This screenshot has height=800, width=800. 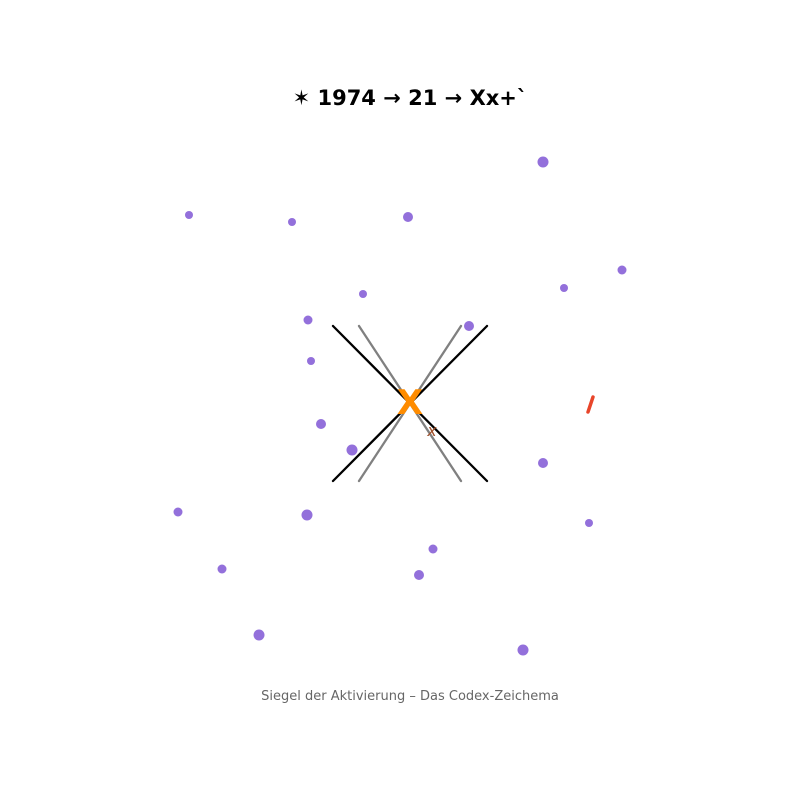 What do you see at coordinates (431, 430) in the screenshot?
I see `small-glyph: x` at bounding box center [431, 430].